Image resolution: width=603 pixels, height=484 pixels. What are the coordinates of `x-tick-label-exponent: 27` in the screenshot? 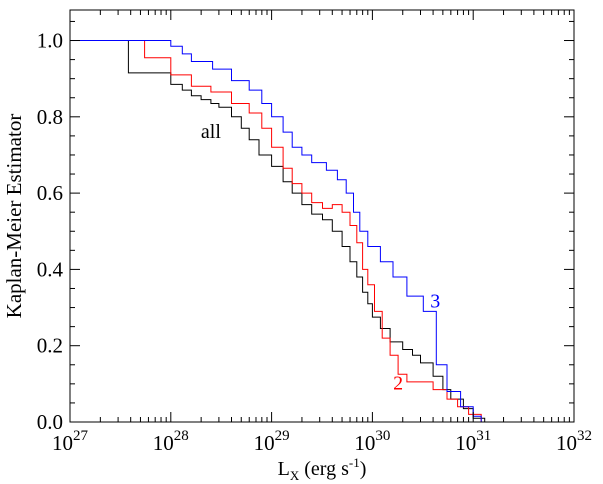 It's located at (81, 436).